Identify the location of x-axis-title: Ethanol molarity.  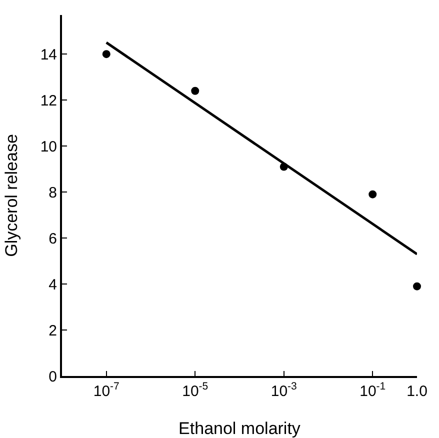
(239, 428).